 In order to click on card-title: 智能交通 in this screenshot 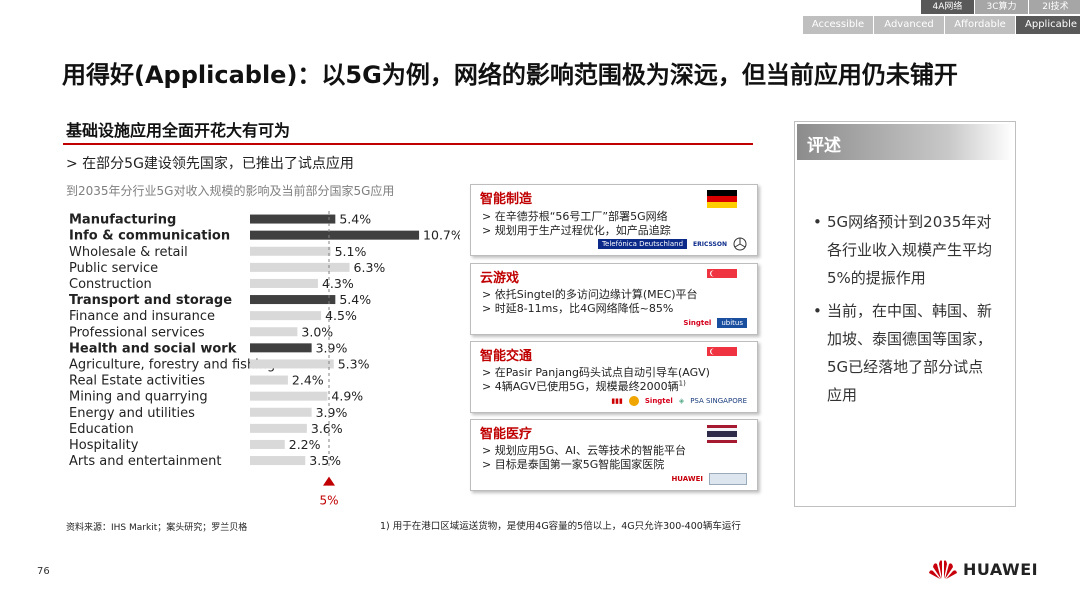, I will do `click(506, 356)`.